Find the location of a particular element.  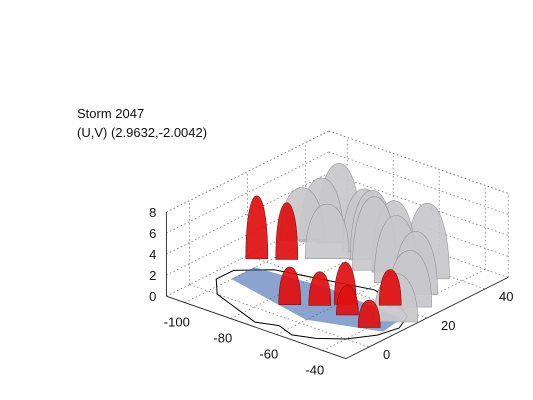

grid-line is located at coordinates (418, 162).